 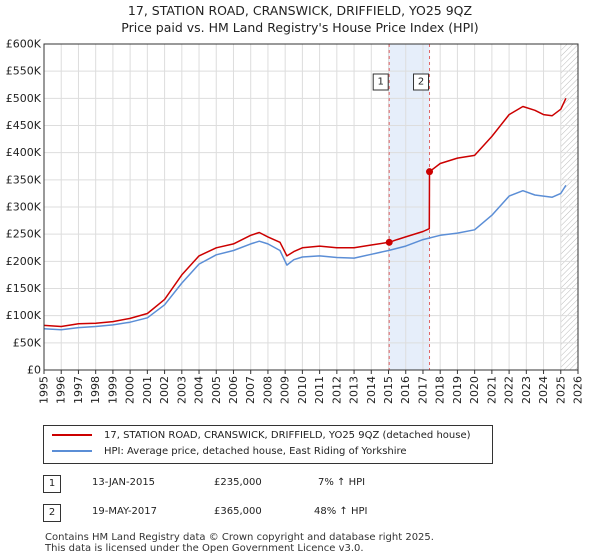 I want to click on transaction-price: £235,000, so click(x=238, y=482).